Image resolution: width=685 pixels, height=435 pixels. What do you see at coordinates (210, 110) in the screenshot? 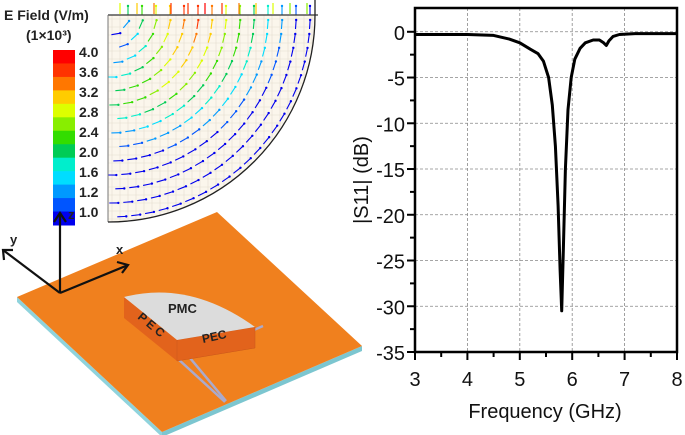
I see `field-vectors` at bounding box center [210, 110].